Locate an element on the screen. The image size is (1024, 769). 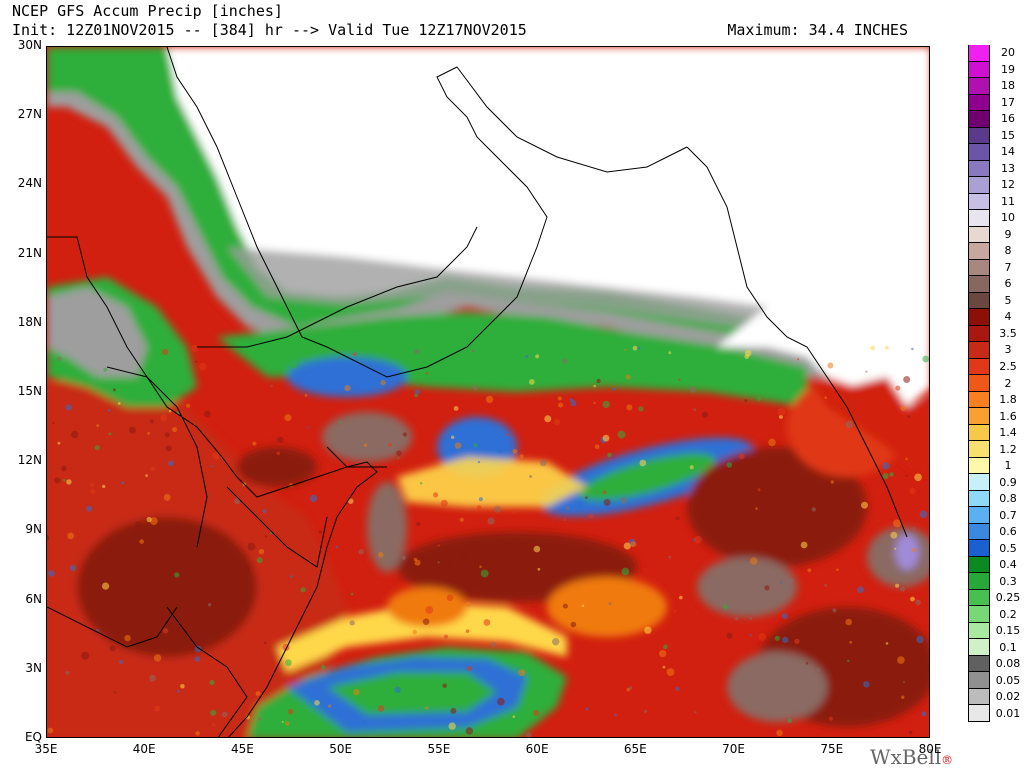
legend-label: 8 is located at coordinates (1008, 251).